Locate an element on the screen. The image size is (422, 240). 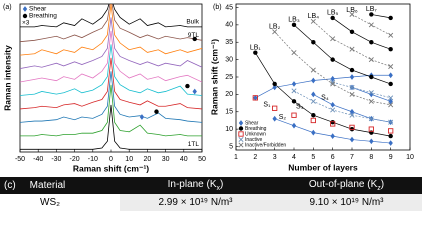
panel-label: (b) is located at coordinates (217, 7).